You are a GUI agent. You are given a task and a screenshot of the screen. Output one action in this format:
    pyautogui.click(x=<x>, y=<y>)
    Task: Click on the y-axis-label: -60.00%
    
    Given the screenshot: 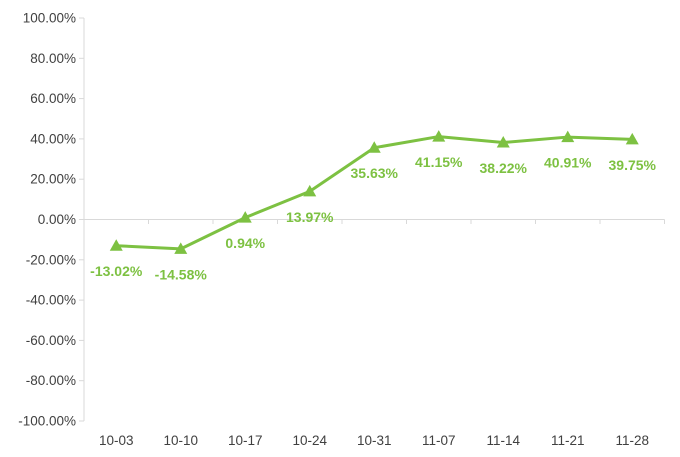 What is the action you would take?
    pyautogui.click(x=51, y=340)
    